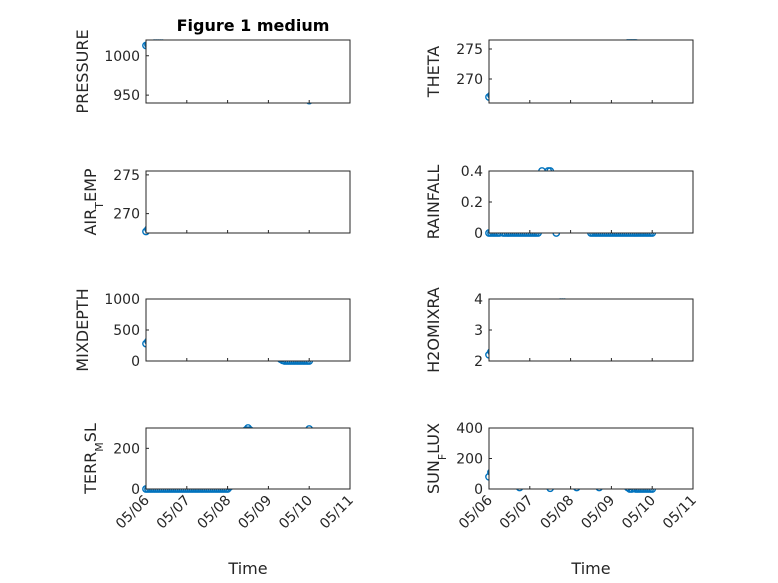 The image size is (778, 583). I want to click on y-tick-label: 2, so click(478, 362).